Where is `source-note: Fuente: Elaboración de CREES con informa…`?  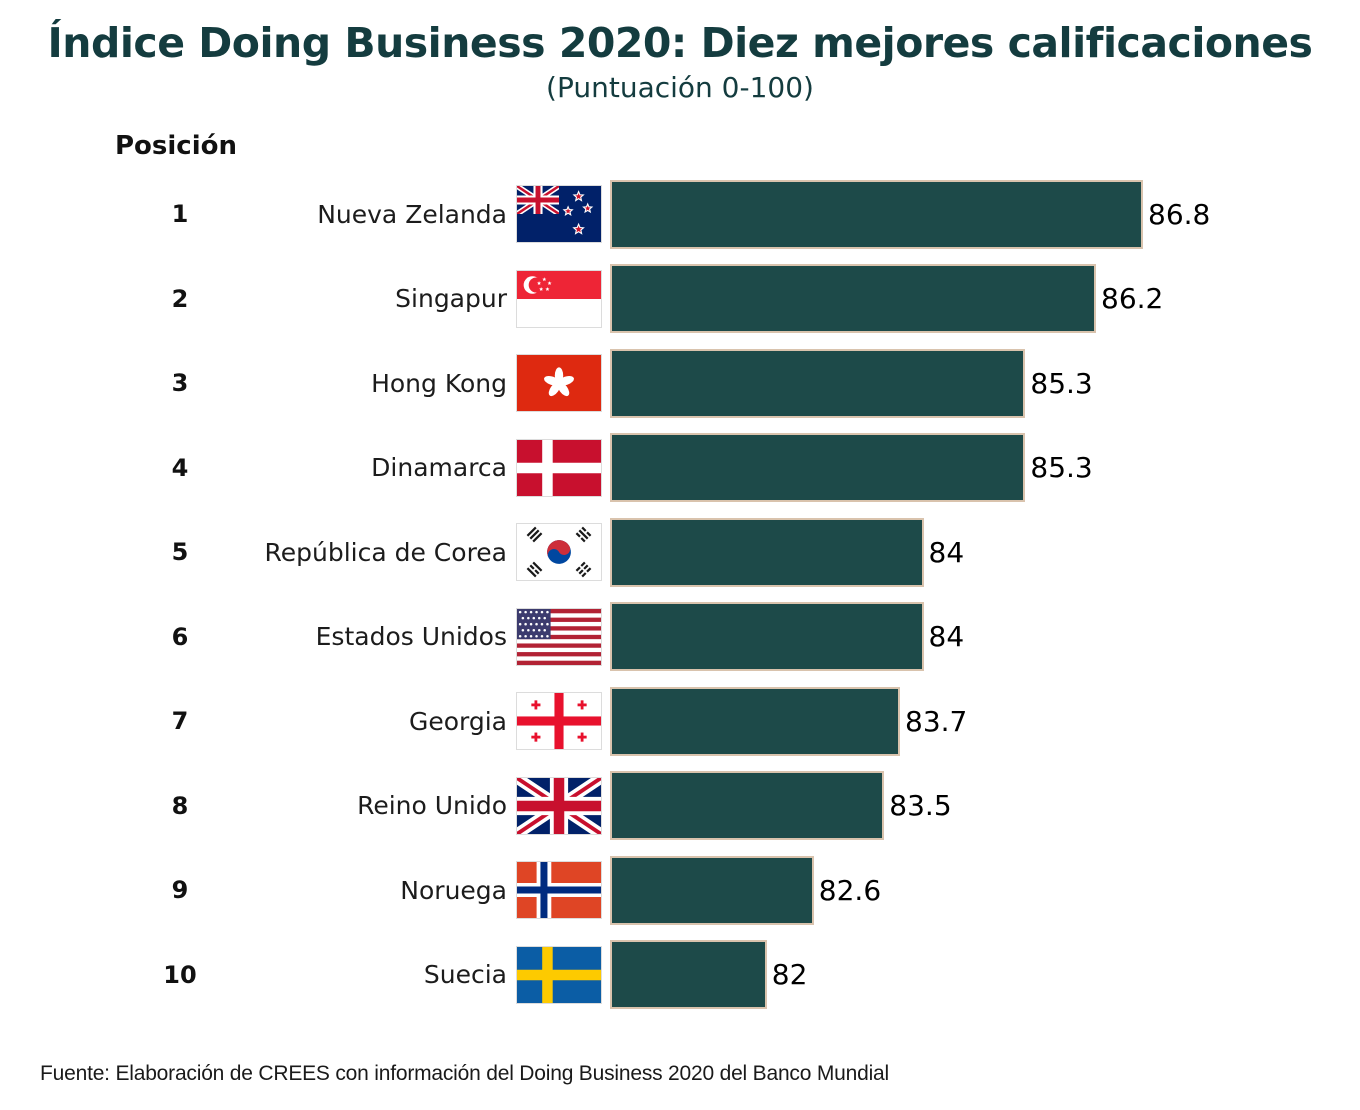 source-note: Fuente: Elaboración de CREES con informa… is located at coordinates (464, 1073).